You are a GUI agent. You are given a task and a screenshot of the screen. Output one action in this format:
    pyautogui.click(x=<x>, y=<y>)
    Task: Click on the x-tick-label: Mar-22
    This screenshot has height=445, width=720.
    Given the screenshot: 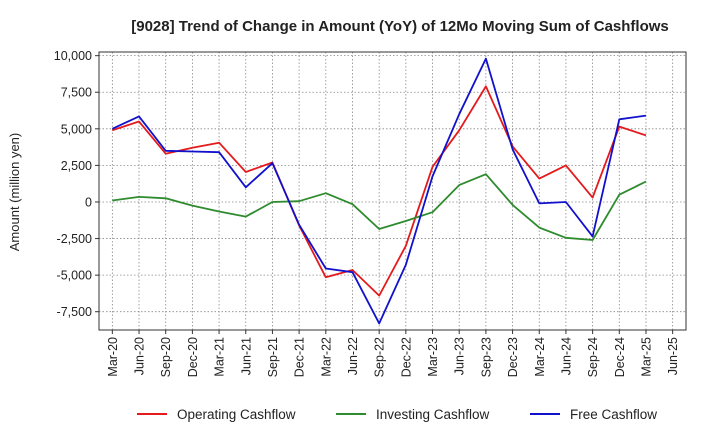 What is the action you would take?
    pyautogui.click(x=326, y=357)
    